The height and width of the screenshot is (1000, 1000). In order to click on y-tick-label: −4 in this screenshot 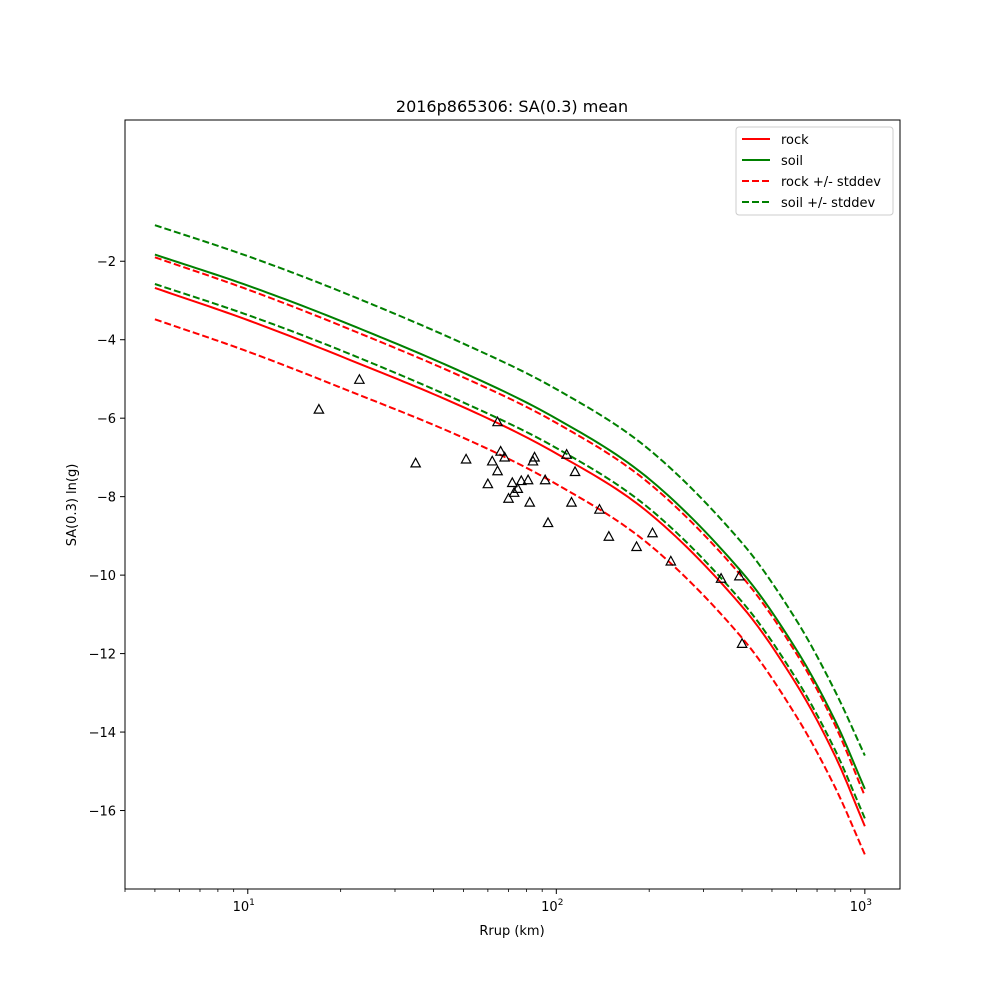, I will do `click(106, 341)`.